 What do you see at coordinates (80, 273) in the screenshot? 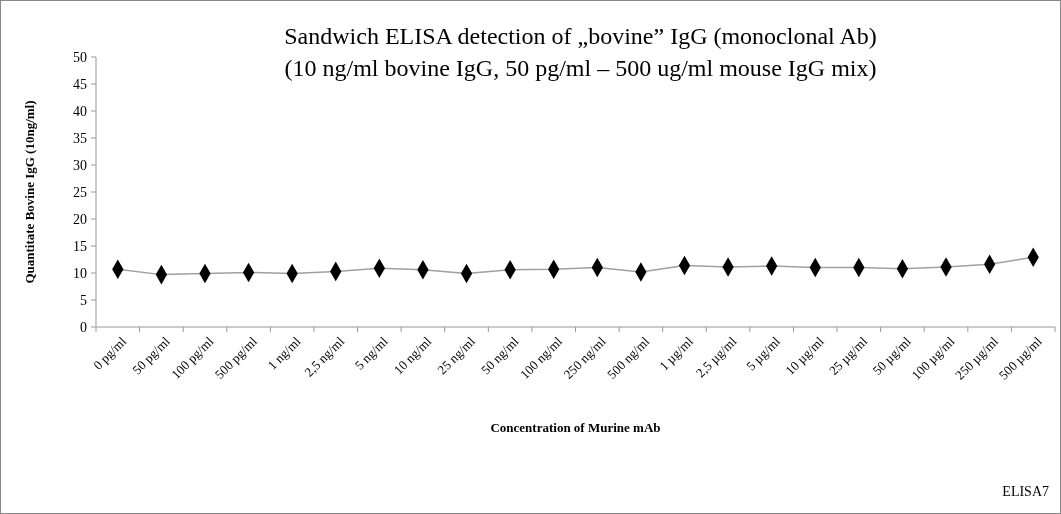
I see `y-tick-label: 10` at bounding box center [80, 273].